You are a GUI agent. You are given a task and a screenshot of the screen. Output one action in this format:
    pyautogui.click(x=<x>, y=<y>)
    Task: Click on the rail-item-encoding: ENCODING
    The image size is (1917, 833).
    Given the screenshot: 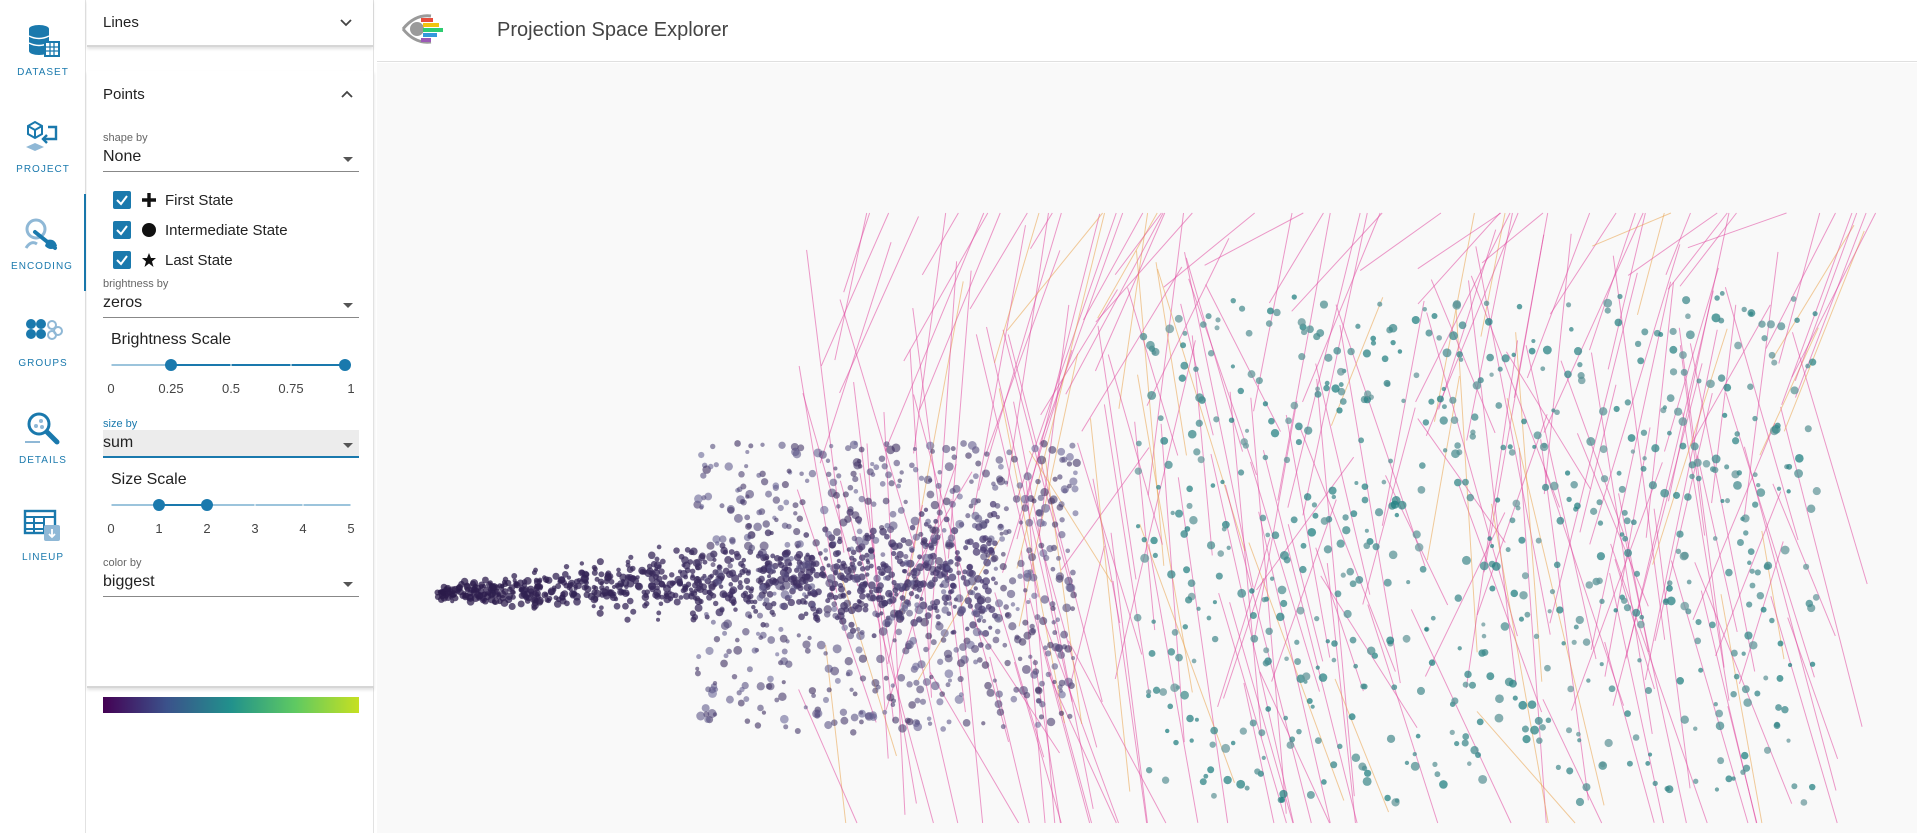 What is the action you would take?
    pyautogui.click(x=43, y=242)
    